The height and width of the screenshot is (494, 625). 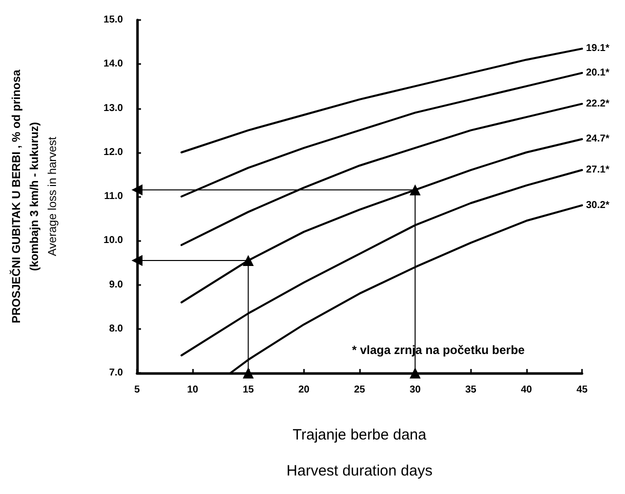 I want to click on y-tick-label: 15.0, so click(x=114, y=20).